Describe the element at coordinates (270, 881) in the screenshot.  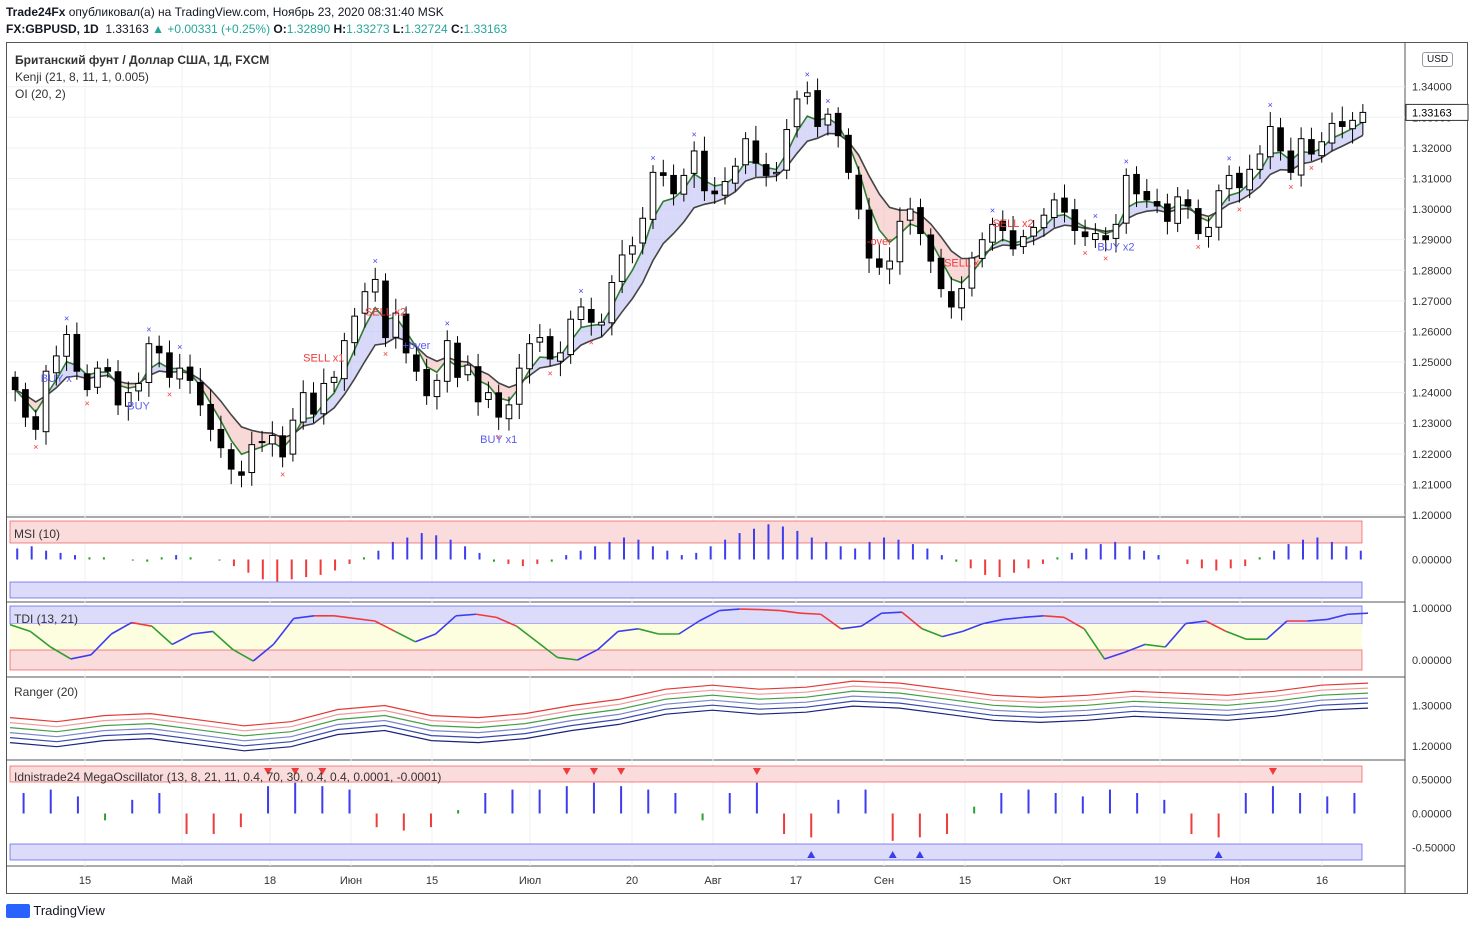
I see `x-tick-label: 18` at that location.